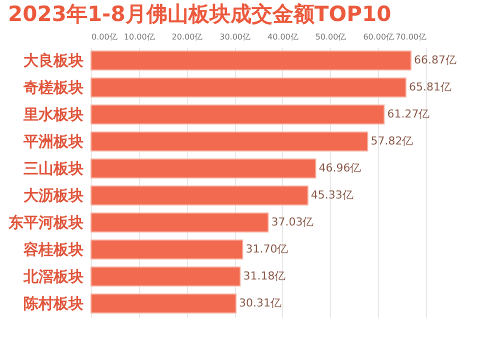  Describe the element at coordinates (235, 37) in the screenshot. I see `x-tick-label: 30.00亿` at that location.